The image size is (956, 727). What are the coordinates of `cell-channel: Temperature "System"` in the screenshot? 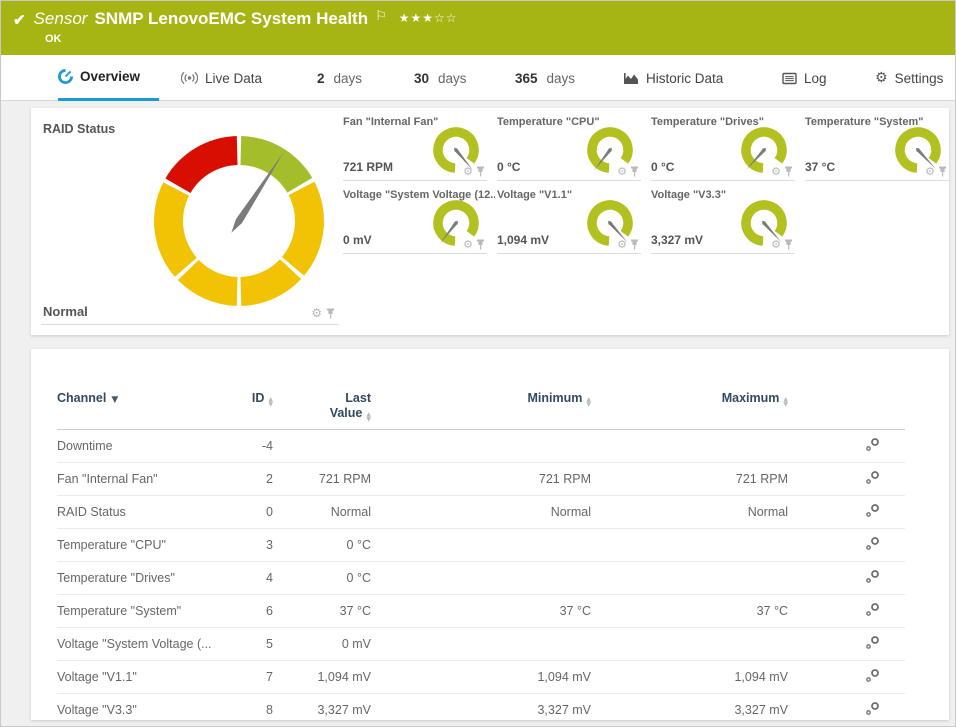 It's located at (147, 611).